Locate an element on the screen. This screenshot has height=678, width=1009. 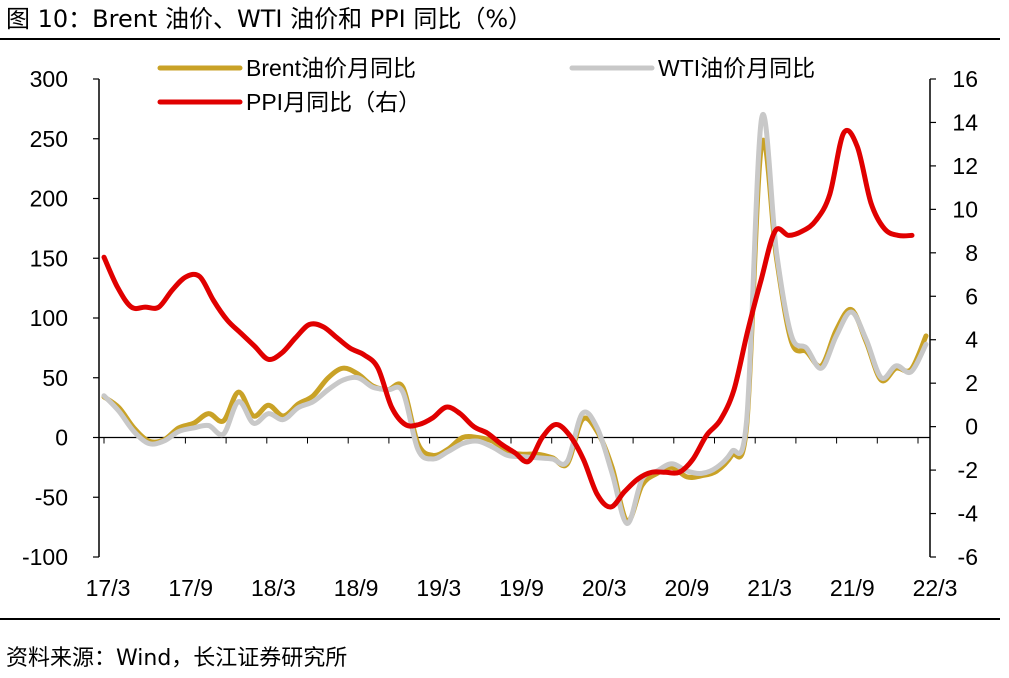
right-axis-tick-label: 14 is located at coordinates (965, 122).